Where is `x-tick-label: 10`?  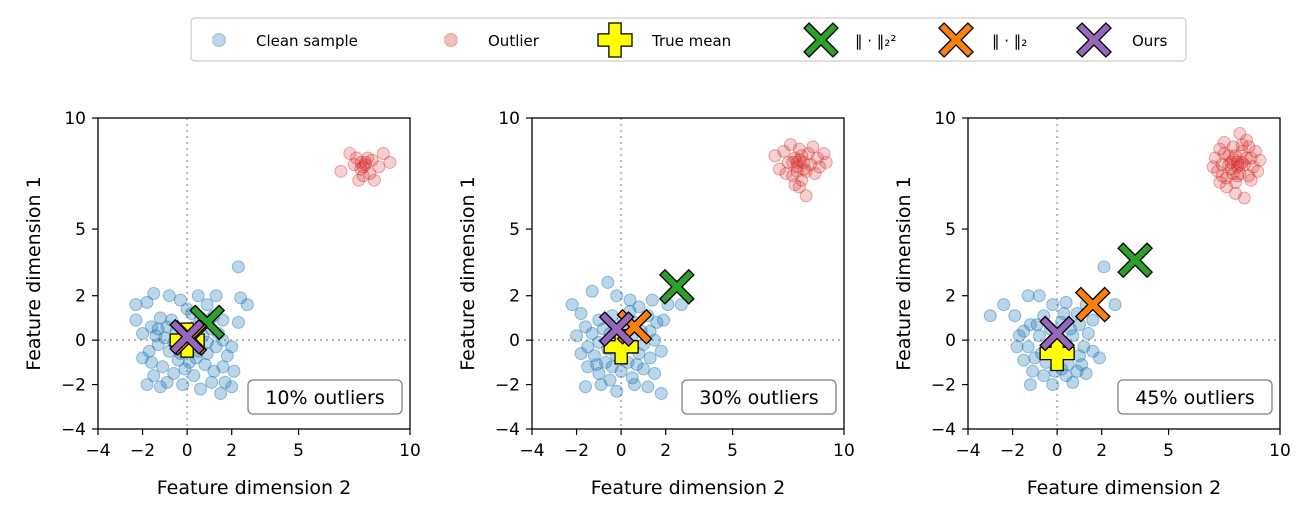 x-tick-label: 10 is located at coordinates (1280, 451).